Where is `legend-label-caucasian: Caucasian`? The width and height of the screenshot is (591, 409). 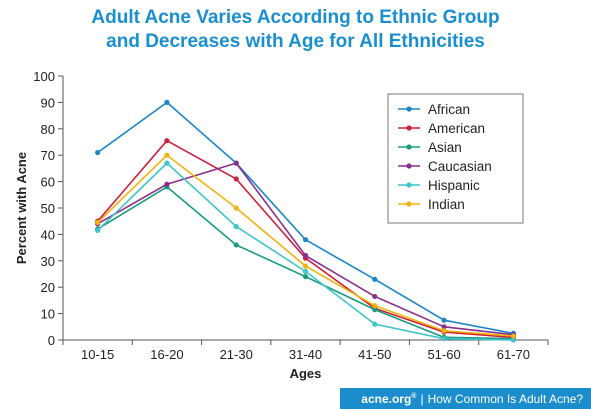 legend-label-caucasian: Caucasian is located at coordinates (460, 166).